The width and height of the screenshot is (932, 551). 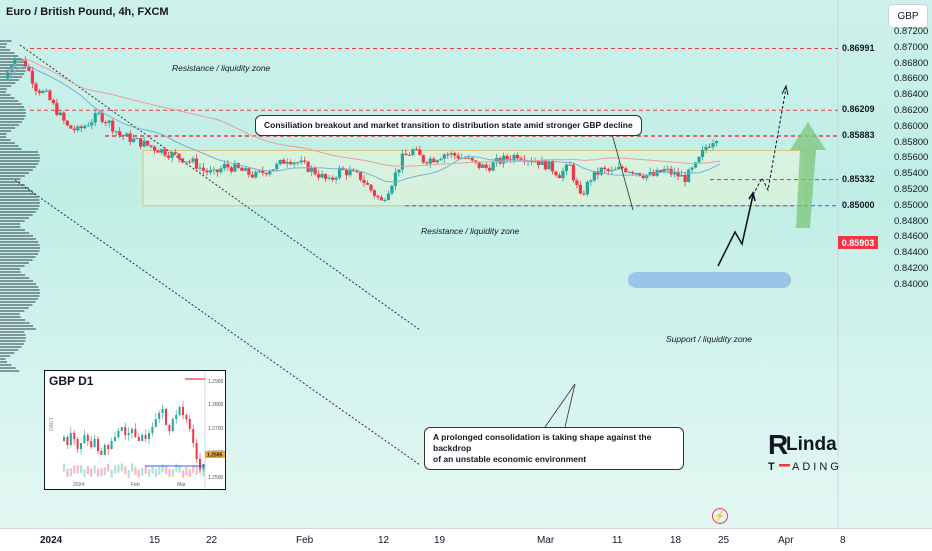 I want to click on price-tick-label: 0.87200, so click(x=911, y=31).